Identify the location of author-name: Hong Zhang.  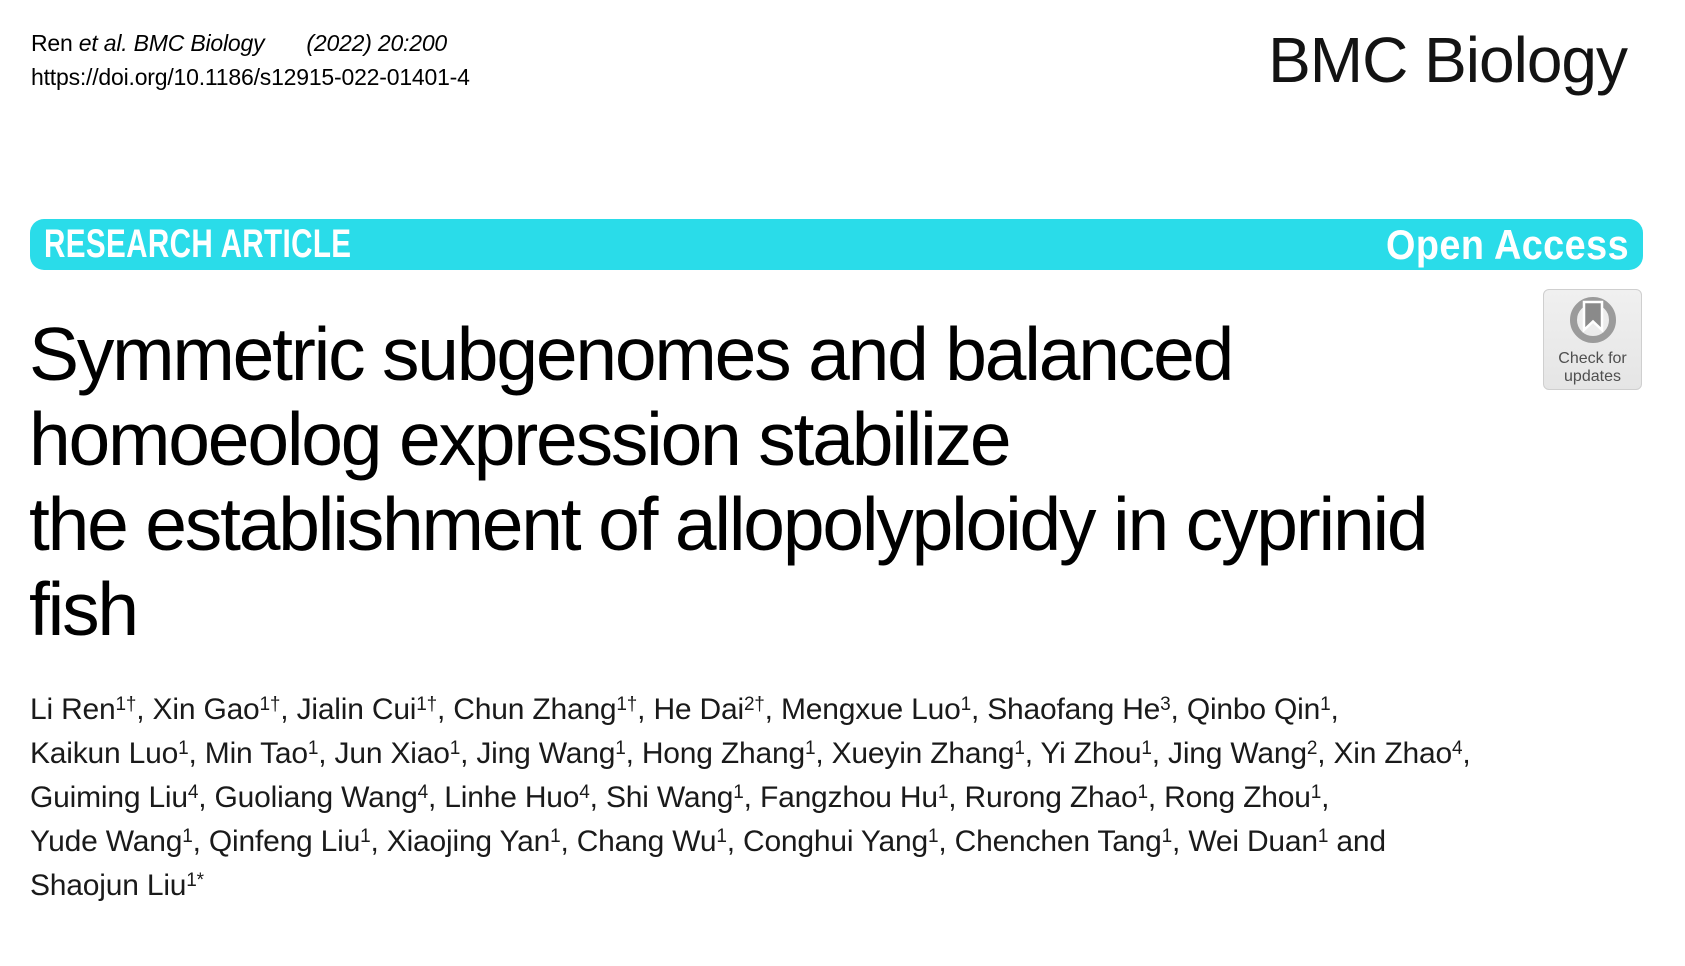
(723, 753).